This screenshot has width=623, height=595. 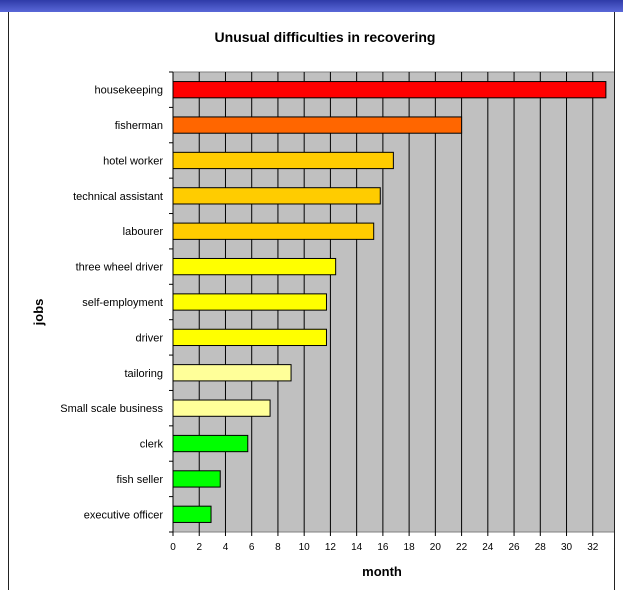 I want to click on x-tick-label: 26, so click(x=514, y=547).